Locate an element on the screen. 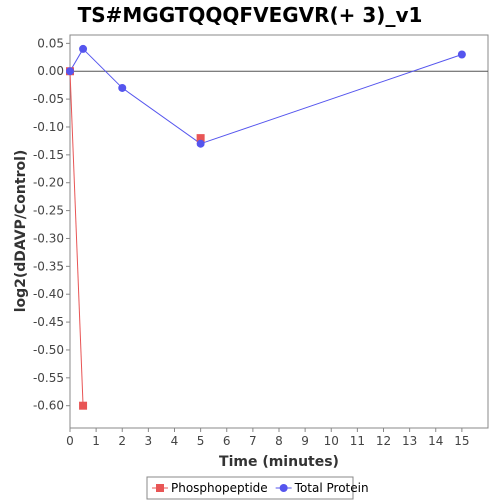  y-tick-label: -0.30 is located at coordinates (48, 238).